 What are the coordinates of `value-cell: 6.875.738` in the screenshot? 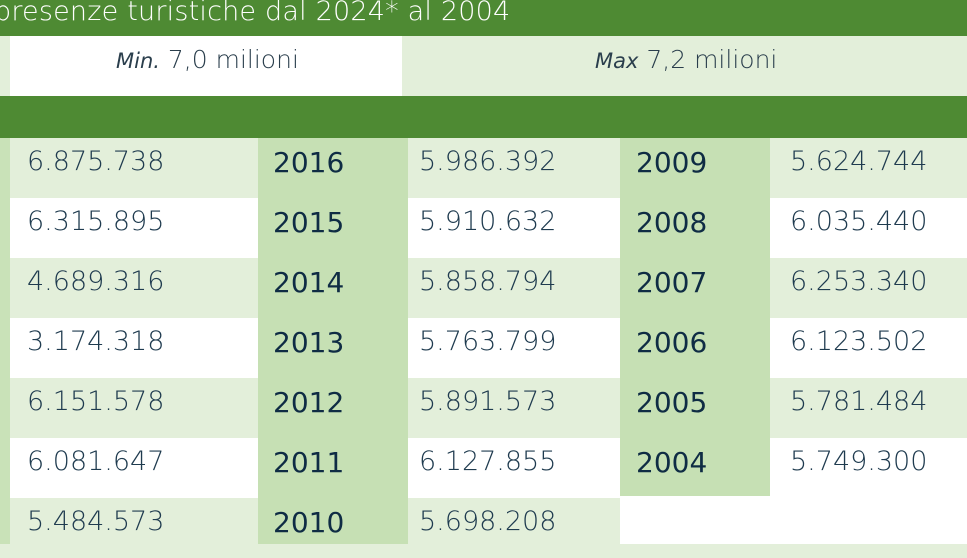 It's located at (96, 161).